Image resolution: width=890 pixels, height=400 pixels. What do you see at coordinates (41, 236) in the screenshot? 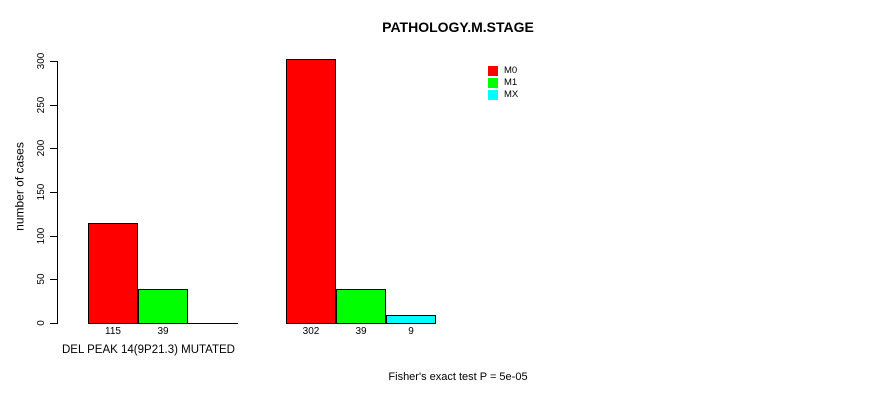
I see `y-axis-tick-label: 100` at bounding box center [41, 236].